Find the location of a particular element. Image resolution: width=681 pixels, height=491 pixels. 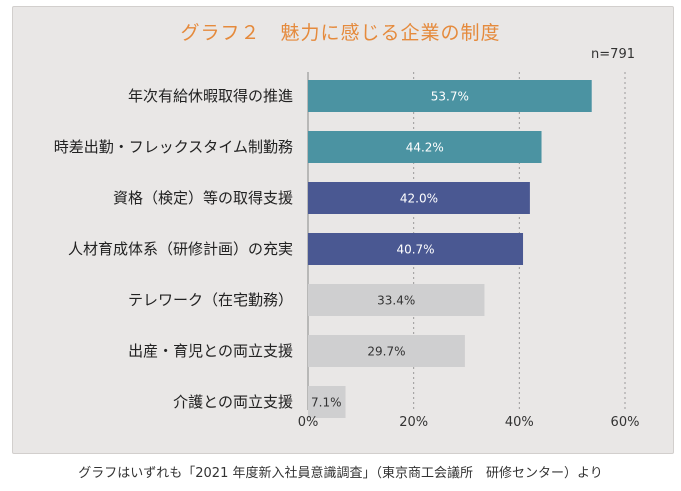

bar-value-label: 40.7% is located at coordinates (415, 250).